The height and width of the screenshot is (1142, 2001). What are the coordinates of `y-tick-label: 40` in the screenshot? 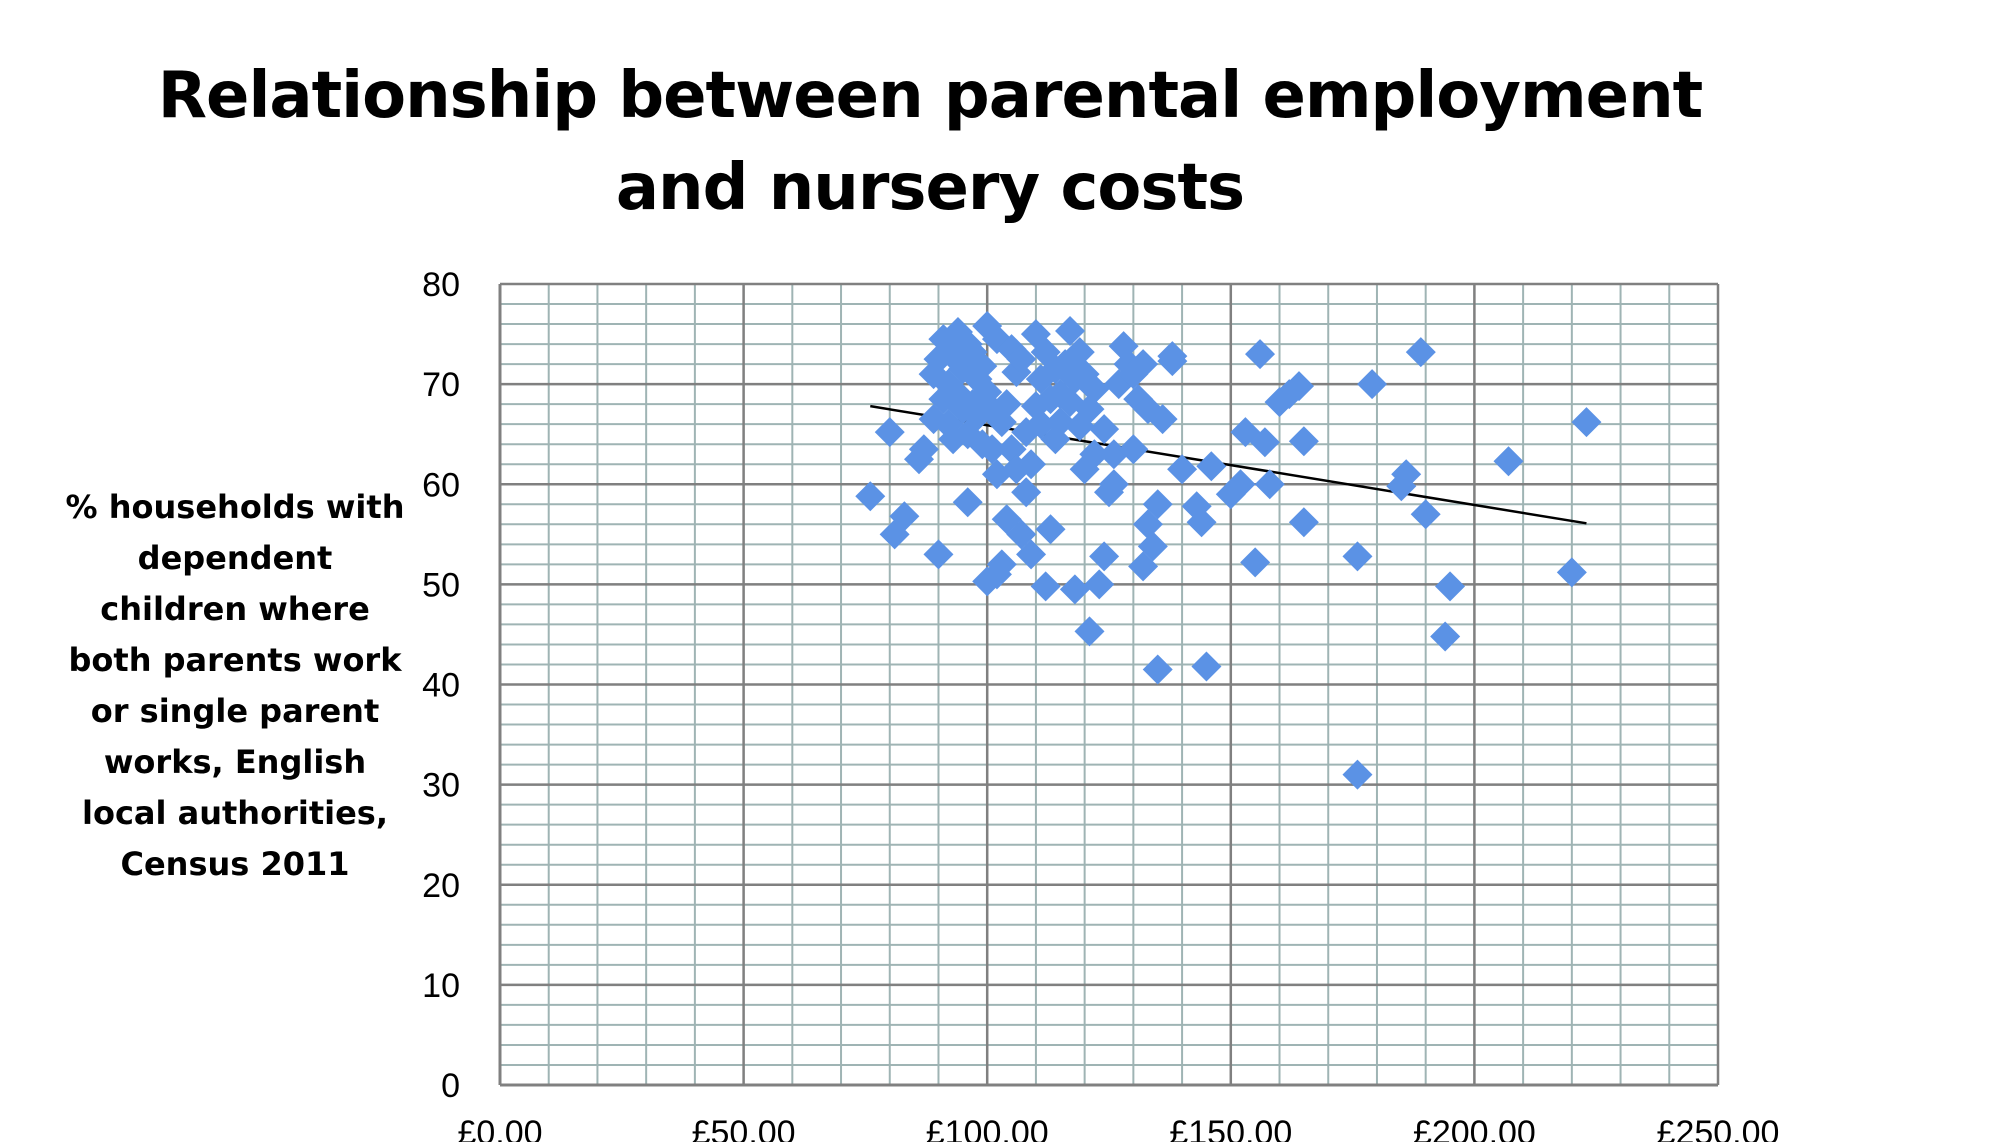 It's located at (441, 686).